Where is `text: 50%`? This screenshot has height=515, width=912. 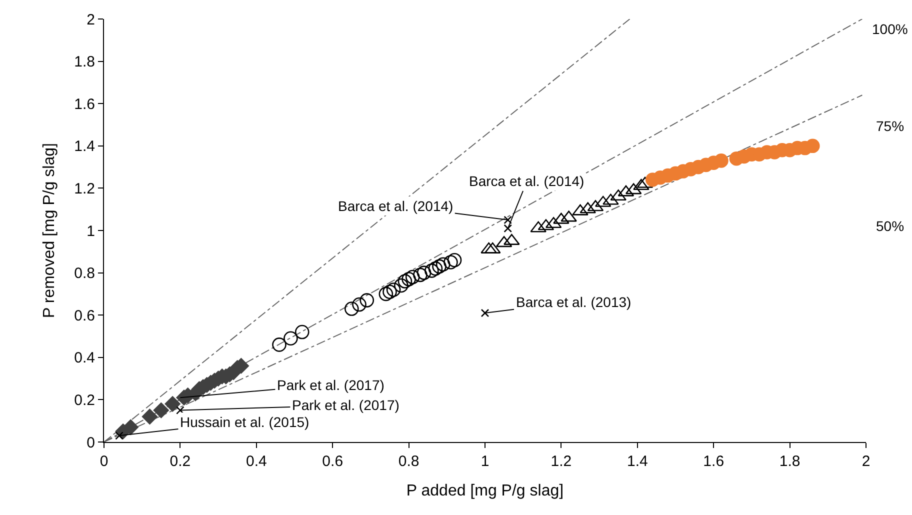 text: 50% is located at coordinates (890, 226).